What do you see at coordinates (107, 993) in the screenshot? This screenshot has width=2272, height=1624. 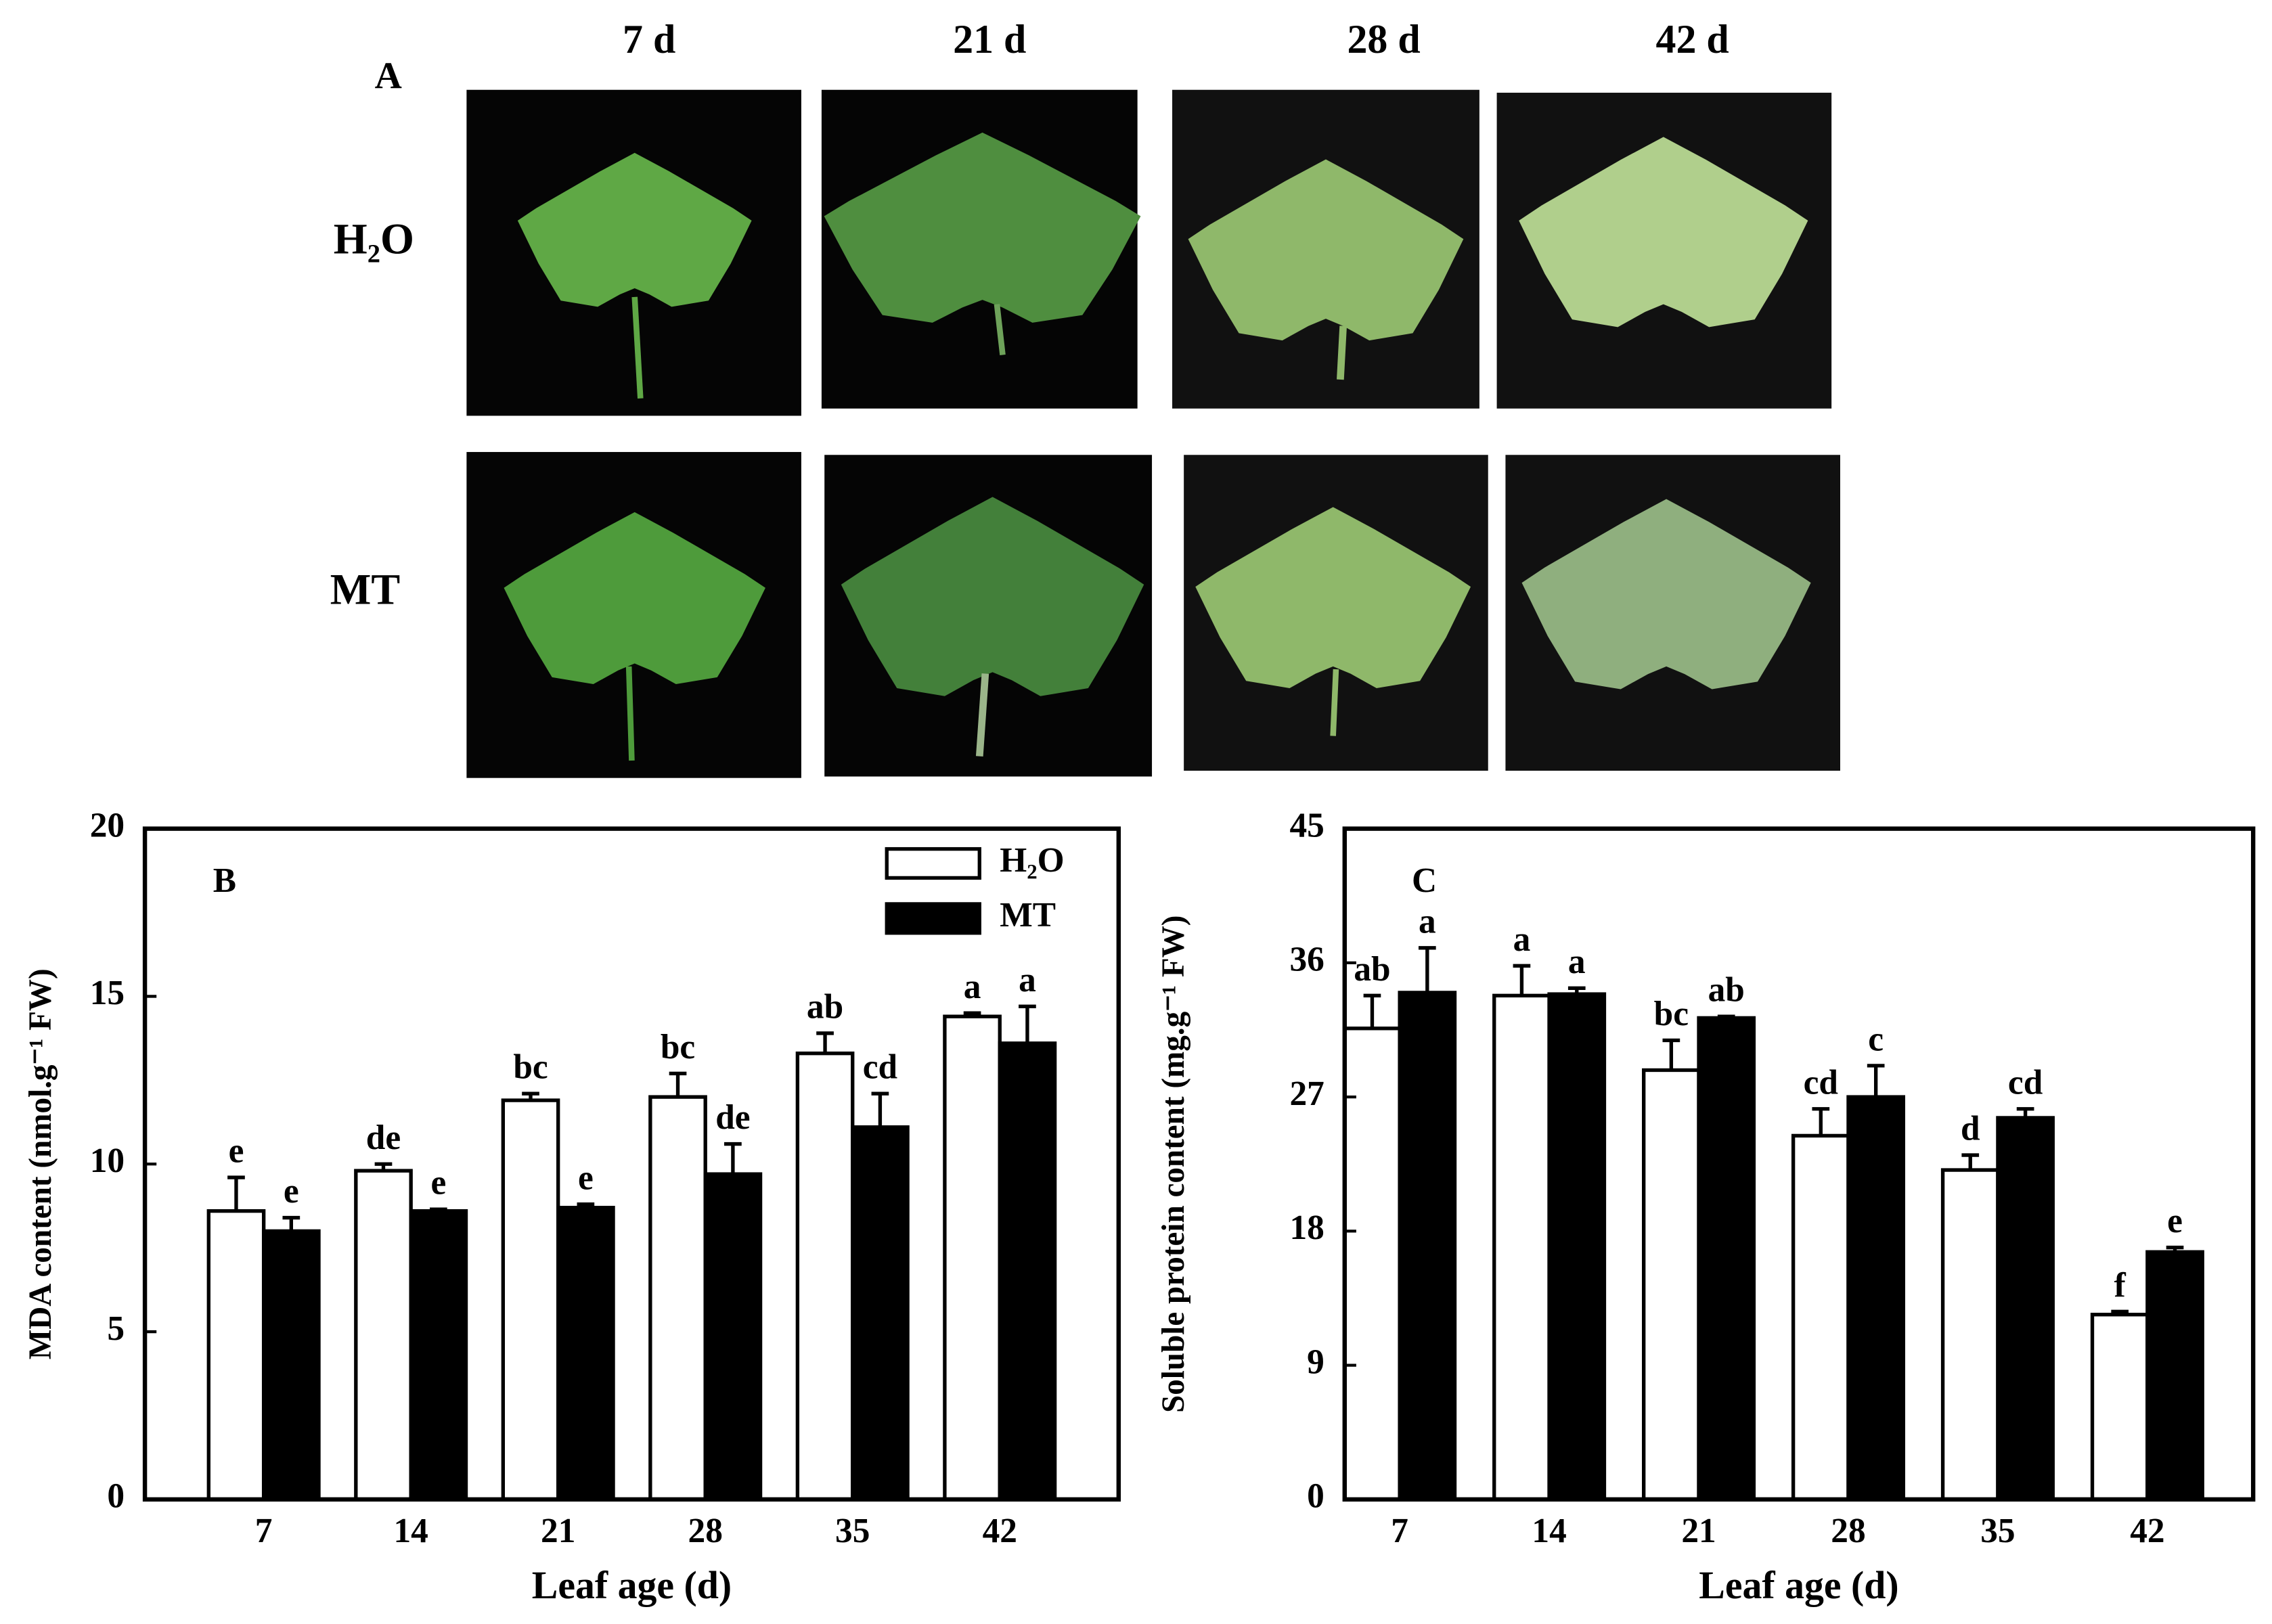 I see `y-tick-label: 15` at bounding box center [107, 993].